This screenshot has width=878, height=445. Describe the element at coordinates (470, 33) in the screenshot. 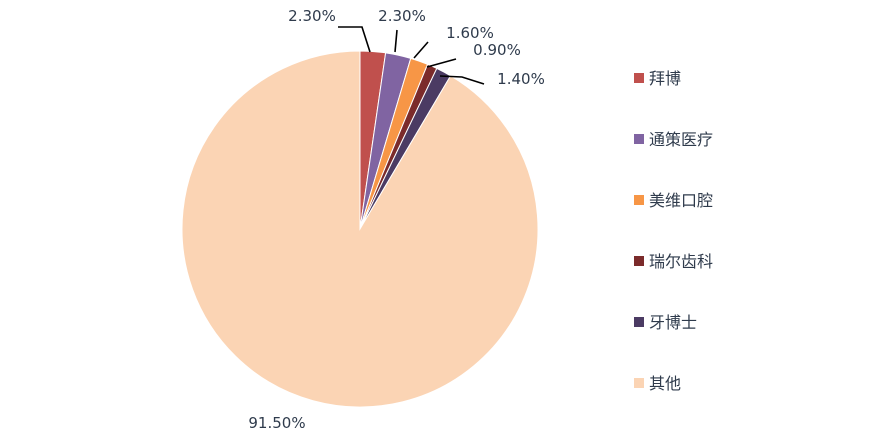

I see `data-label-3: 1.60%` at that location.